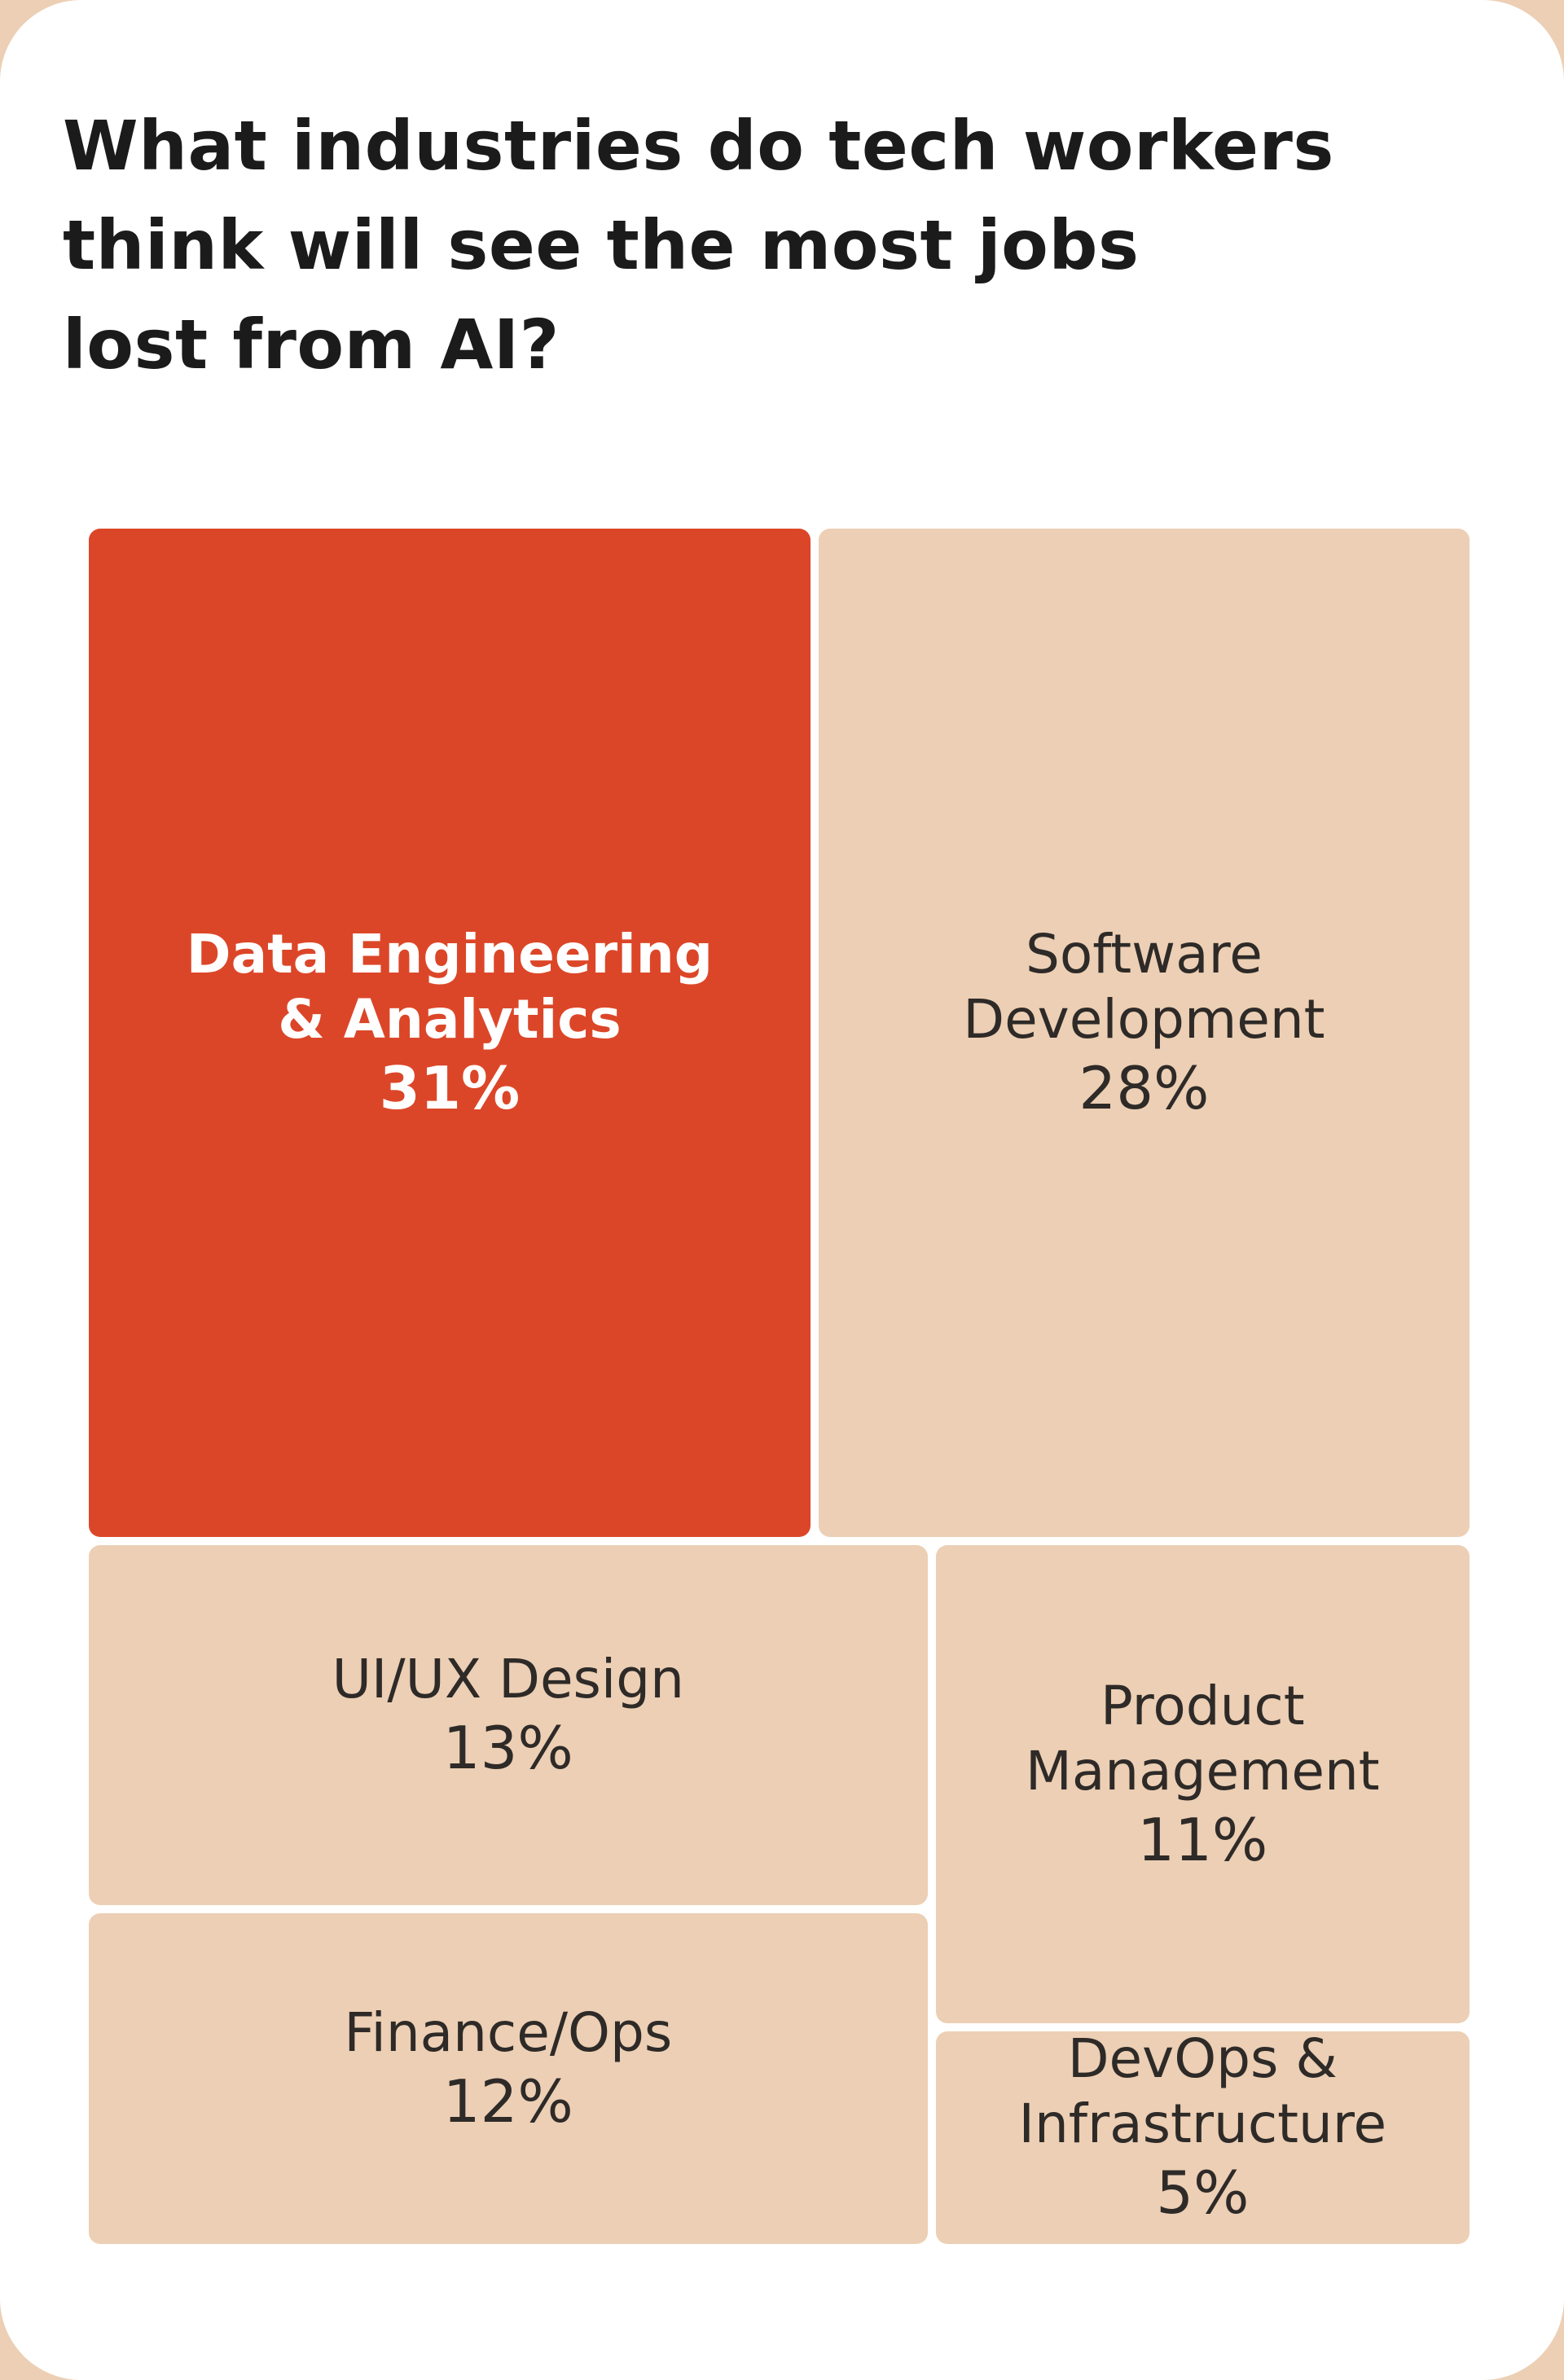 This screenshot has width=1564, height=2380. What do you see at coordinates (698, 146) in the screenshot?
I see `chart-title-line: What industries do tech workers` at bounding box center [698, 146].